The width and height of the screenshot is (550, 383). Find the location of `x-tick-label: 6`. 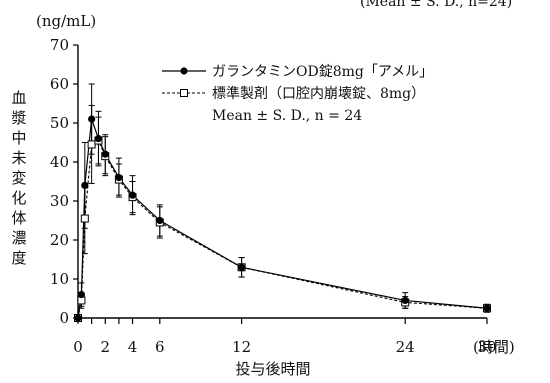

x-tick-label: 6 is located at coordinates (160, 347).